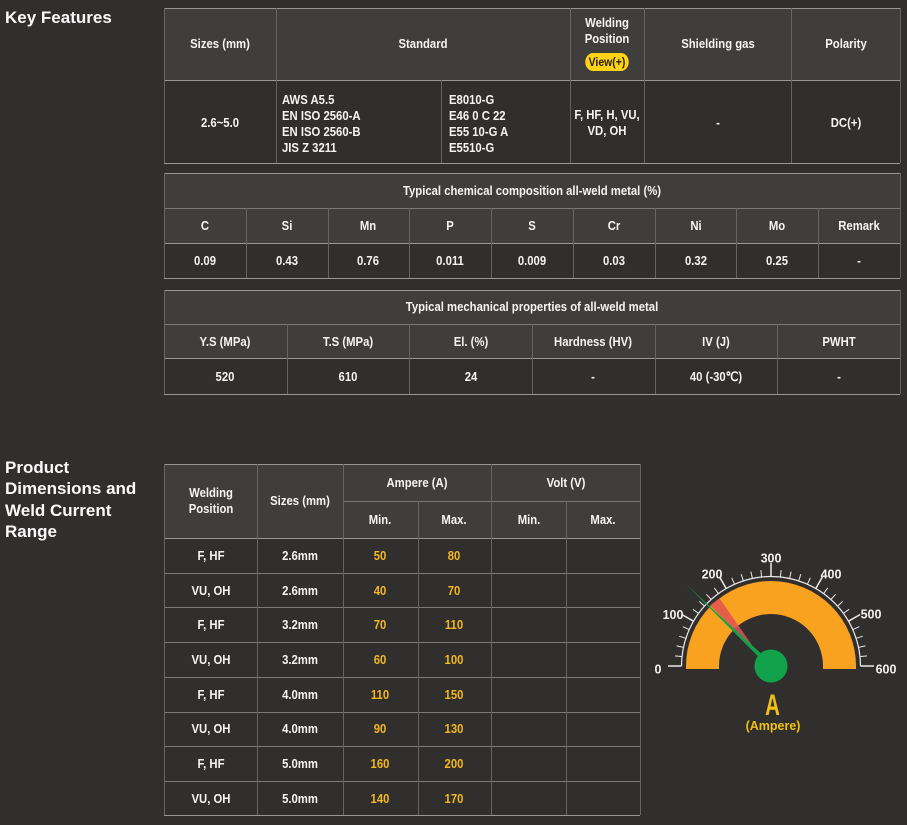 This screenshot has width=907, height=825. What do you see at coordinates (871, 615) in the screenshot?
I see `svg-text: 500` at bounding box center [871, 615].